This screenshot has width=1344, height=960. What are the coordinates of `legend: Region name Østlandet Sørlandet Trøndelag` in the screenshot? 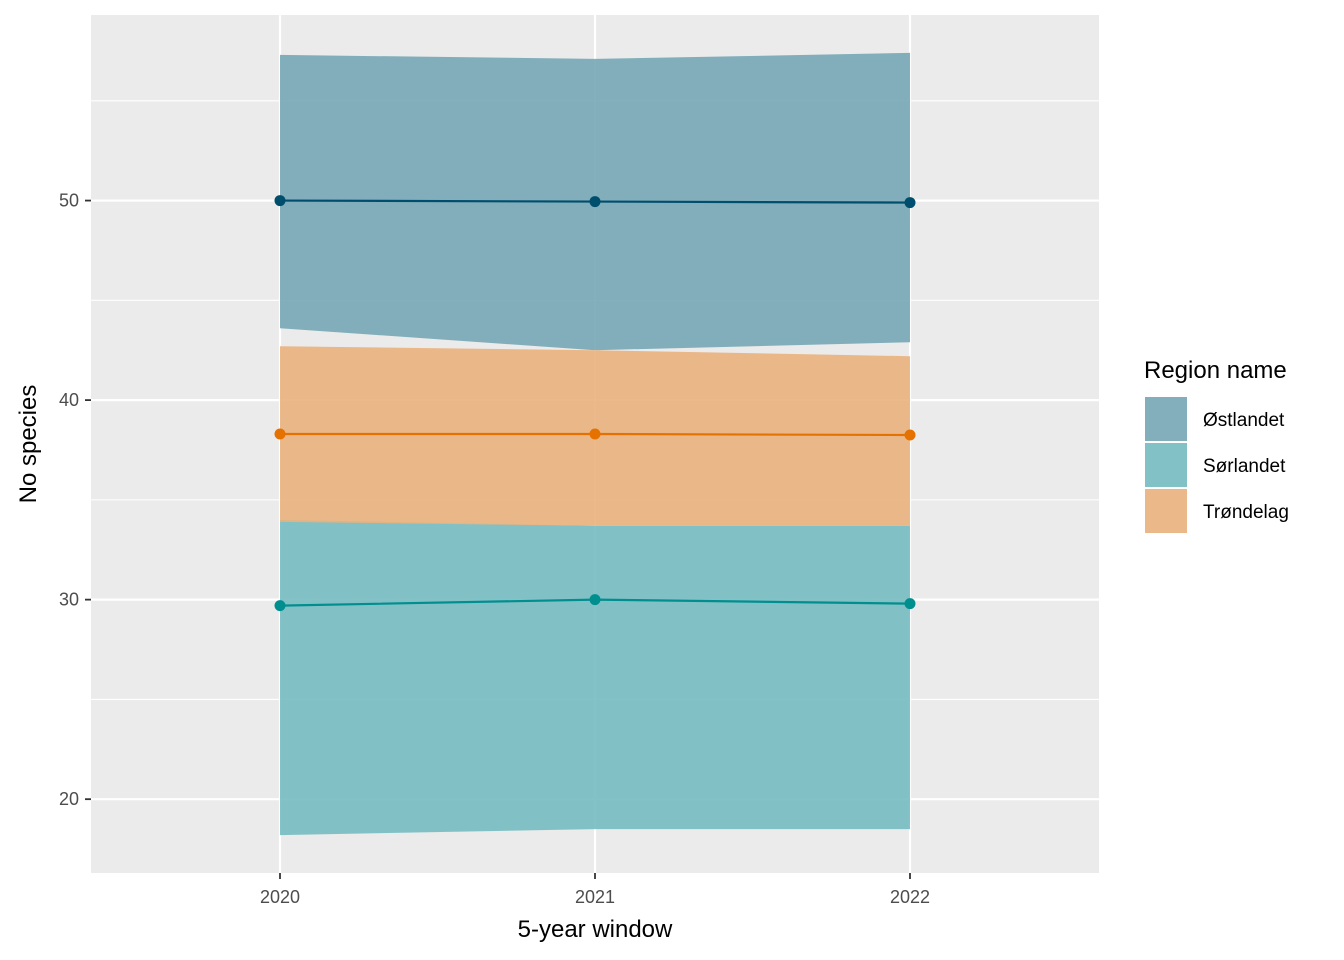 It's located at (1216, 445).